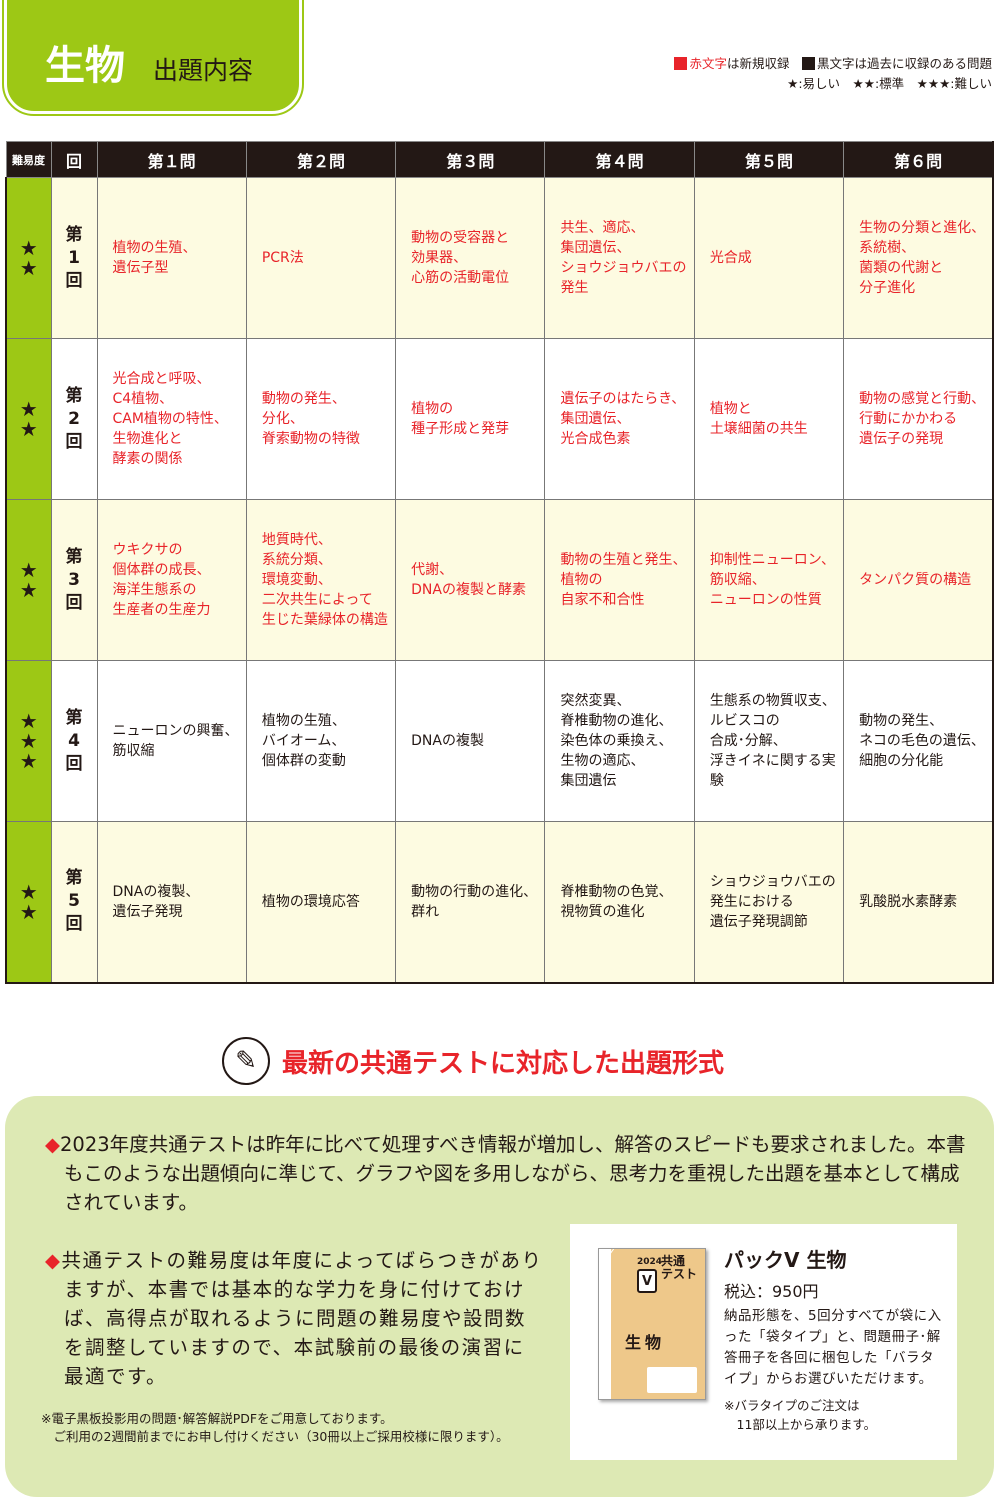  Describe the element at coordinates (918, 741) in the screenshot. I see `topic-cell: 動物の発生、 ネコの毛色の遺伝、 細胞の分化能` at that location.